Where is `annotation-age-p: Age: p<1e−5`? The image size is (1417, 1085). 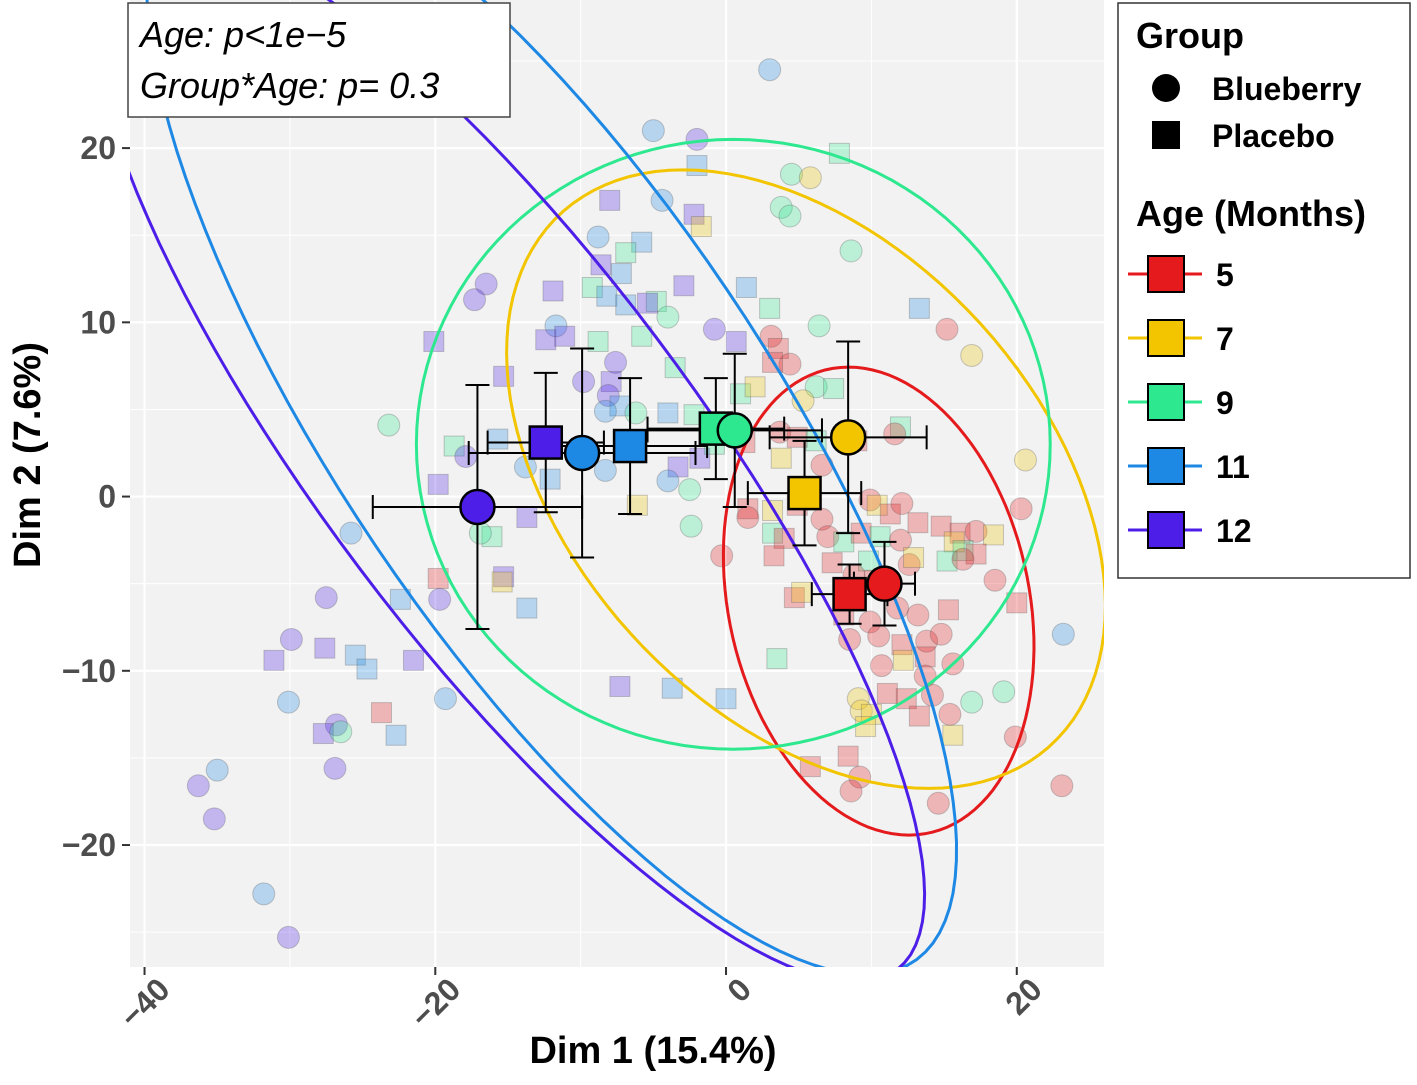
annotation-age-p: Age: p<1e−5 is located at coordinates (242, 34).